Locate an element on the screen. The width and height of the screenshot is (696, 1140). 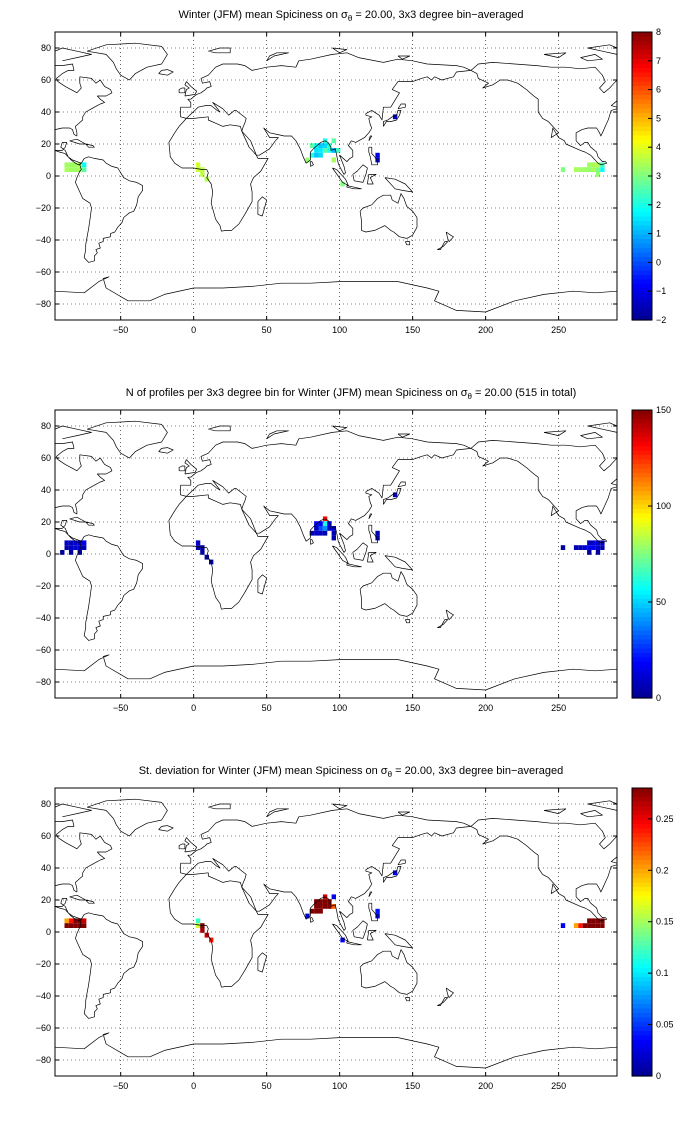
x-tick-label: 250 is located at coordinates (558, 1086).